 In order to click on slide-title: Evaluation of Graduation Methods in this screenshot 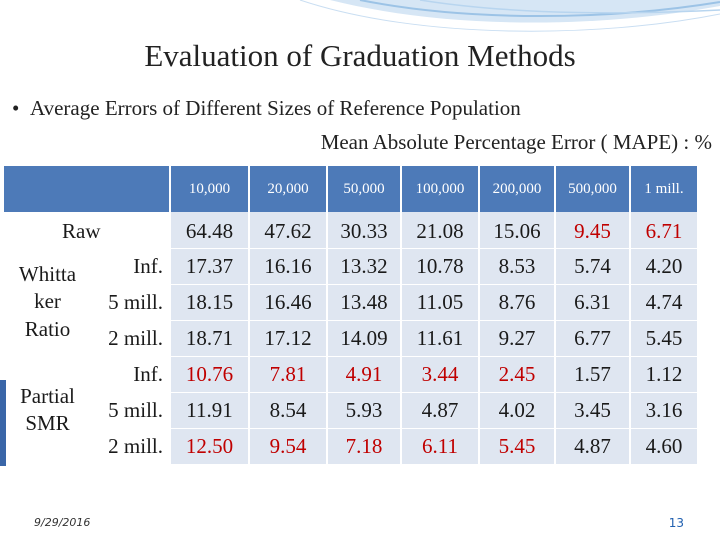, I will do `click(360, 55)`.